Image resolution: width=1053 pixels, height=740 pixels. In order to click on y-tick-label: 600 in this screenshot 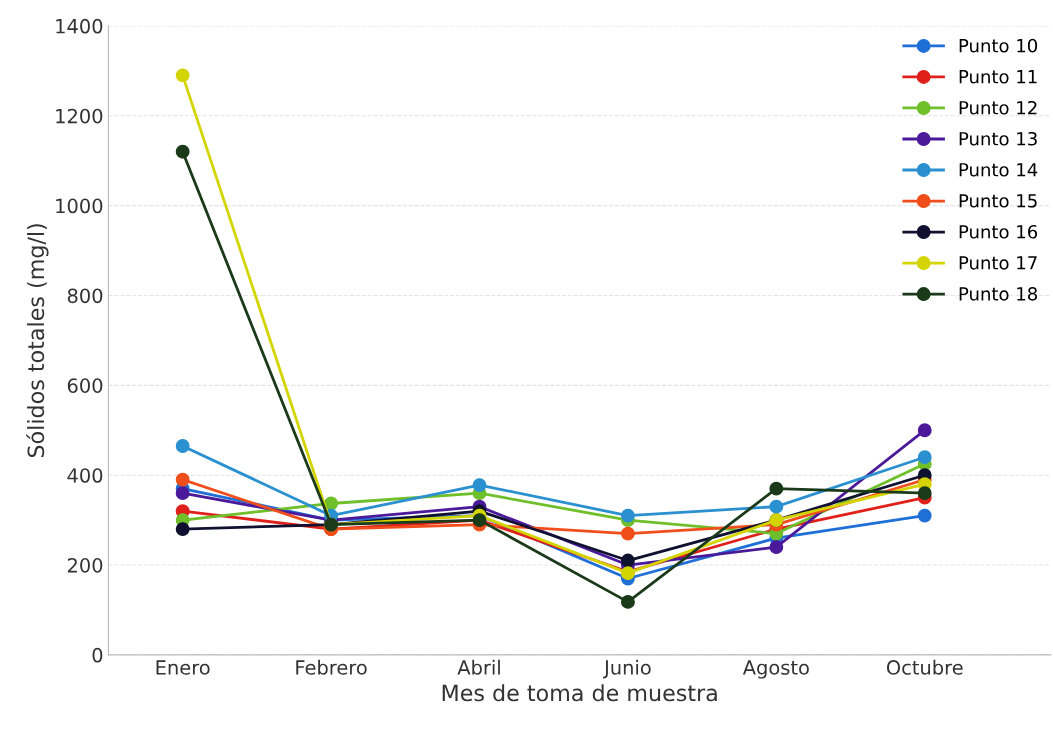, I will do `click(85, 385)`.